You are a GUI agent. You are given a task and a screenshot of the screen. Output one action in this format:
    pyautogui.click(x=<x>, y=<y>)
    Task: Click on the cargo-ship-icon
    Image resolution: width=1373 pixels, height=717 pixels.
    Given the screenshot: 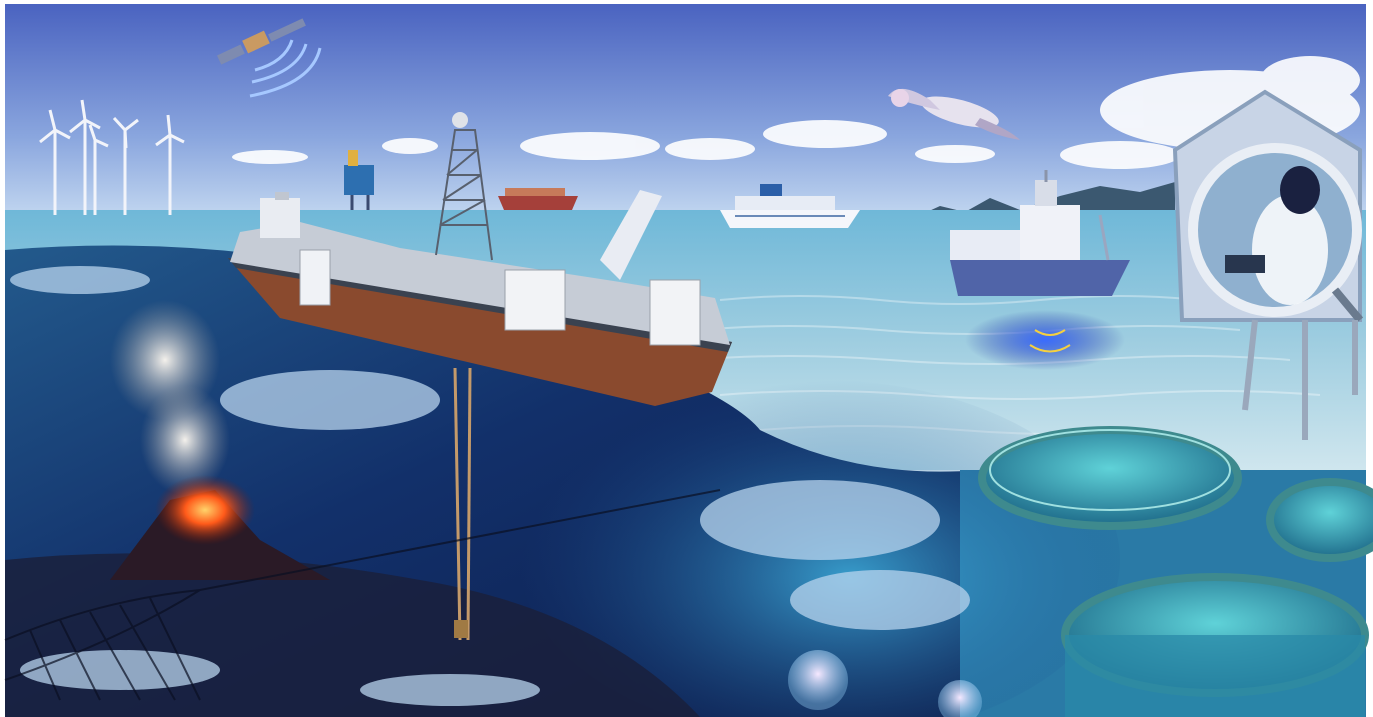 What is the action you would take?
    pyautogui.click(x=538, y=199)
    